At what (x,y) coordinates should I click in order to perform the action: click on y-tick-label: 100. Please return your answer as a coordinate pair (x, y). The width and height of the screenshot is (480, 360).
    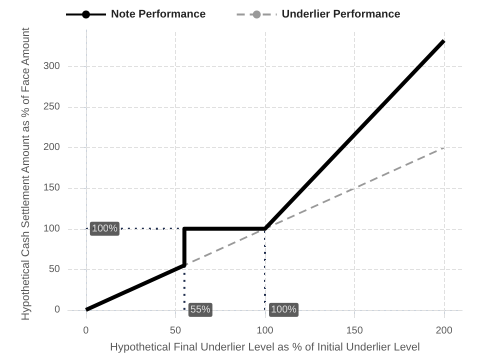
    Looking at the image, I should click on (51, 228).